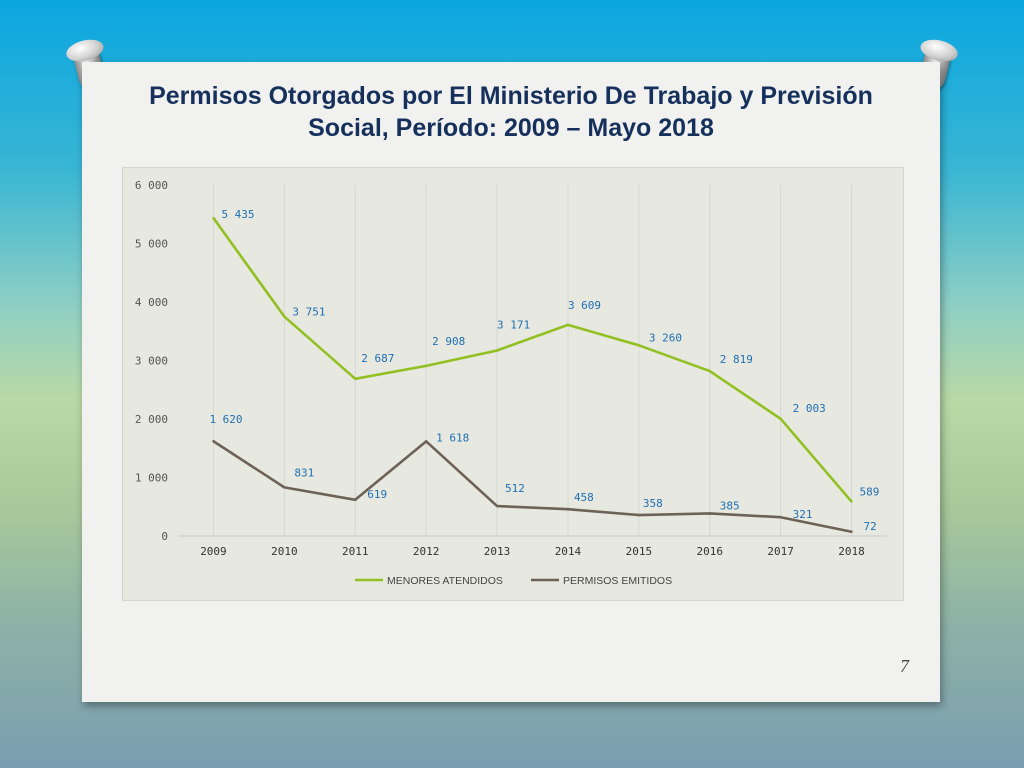  What do you see at coordinates (653, 503) in the screenshot?
I see `data-label-permisos-emitidos: 358` at bounding box center [653, 503].